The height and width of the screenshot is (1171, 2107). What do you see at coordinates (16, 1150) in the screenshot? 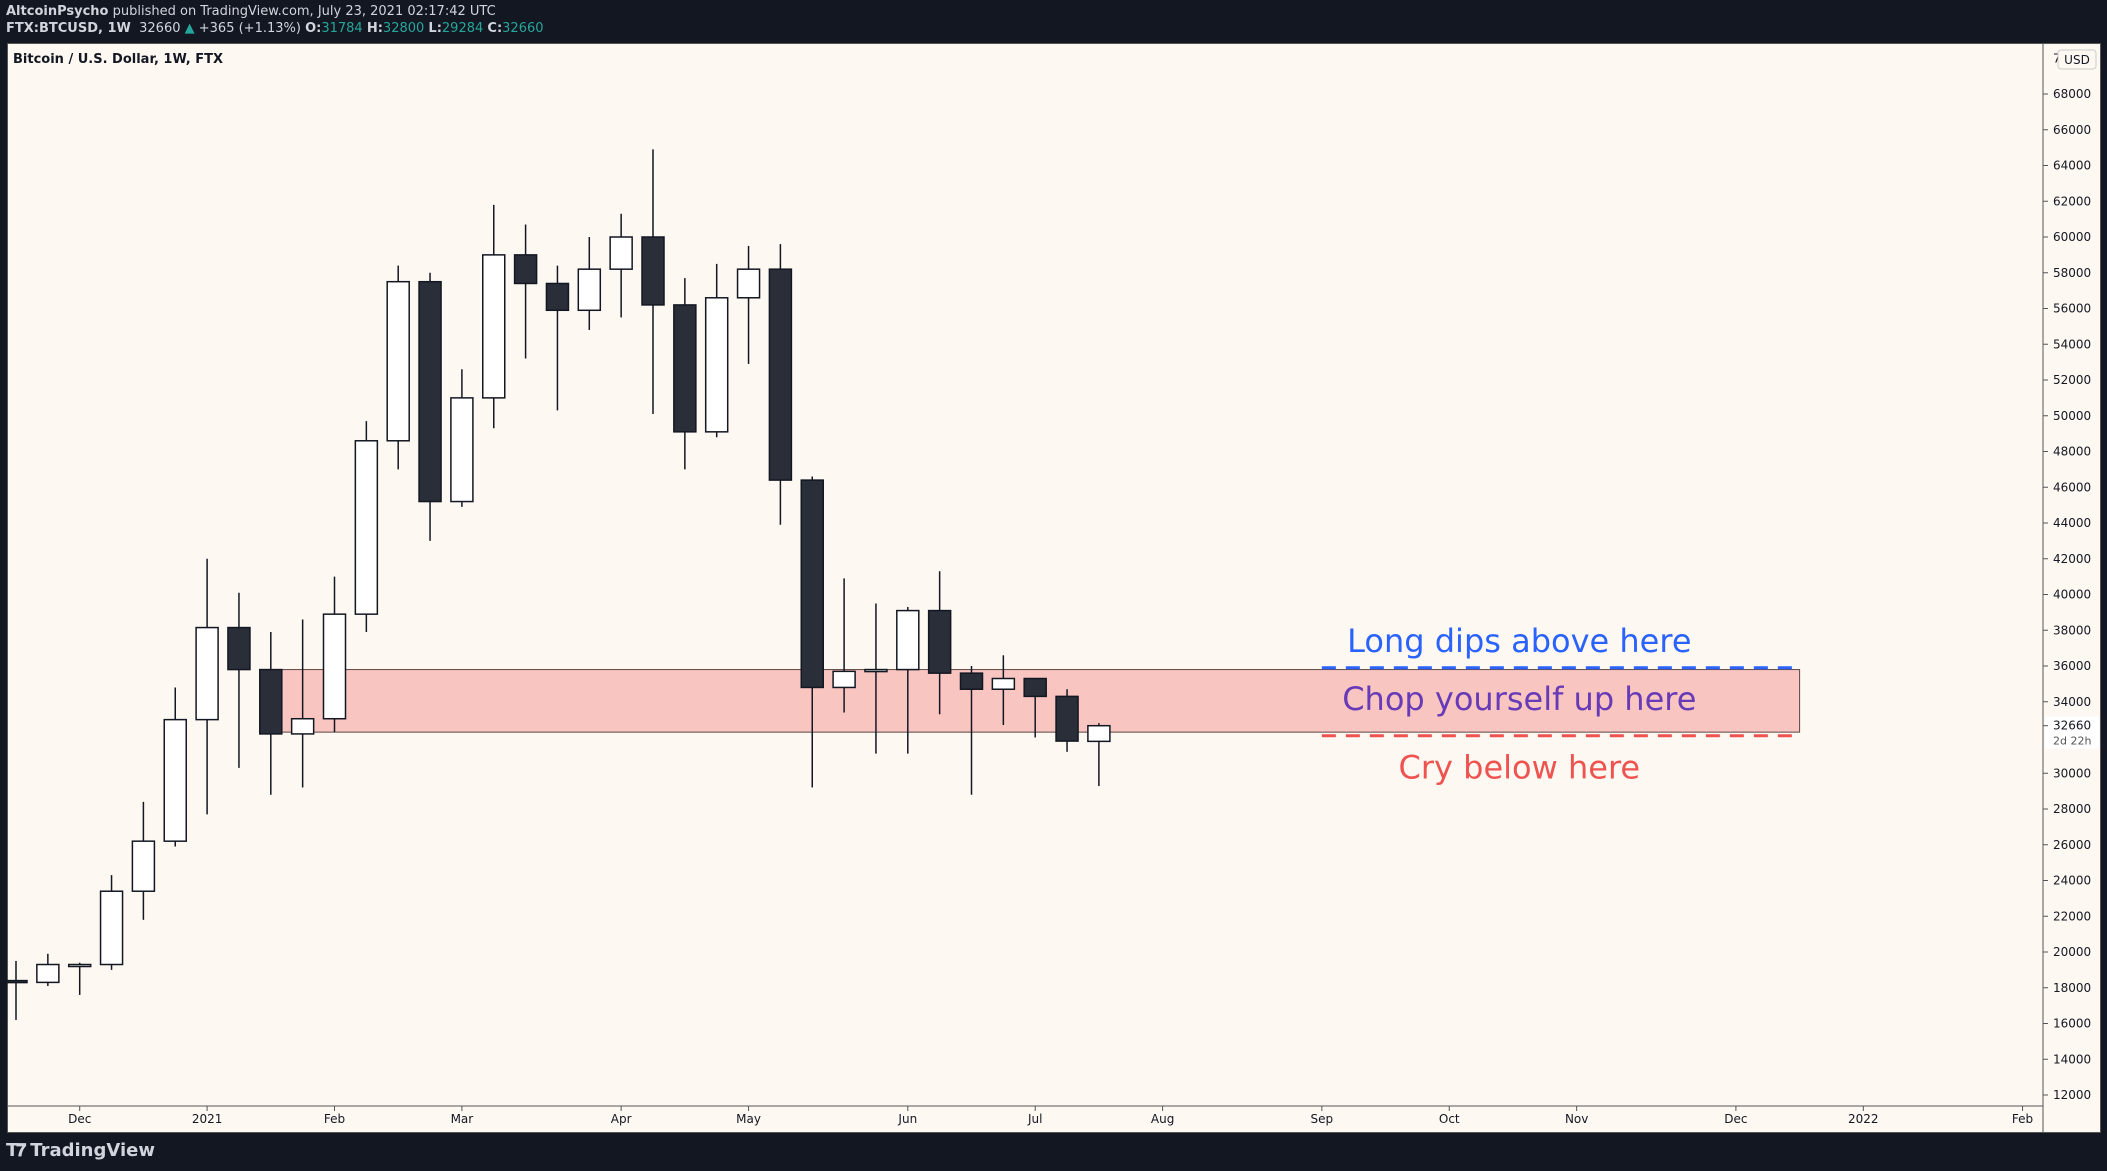
I see `tradingview-logo-icon: T𝟕` at bounding box center [16, 1150].